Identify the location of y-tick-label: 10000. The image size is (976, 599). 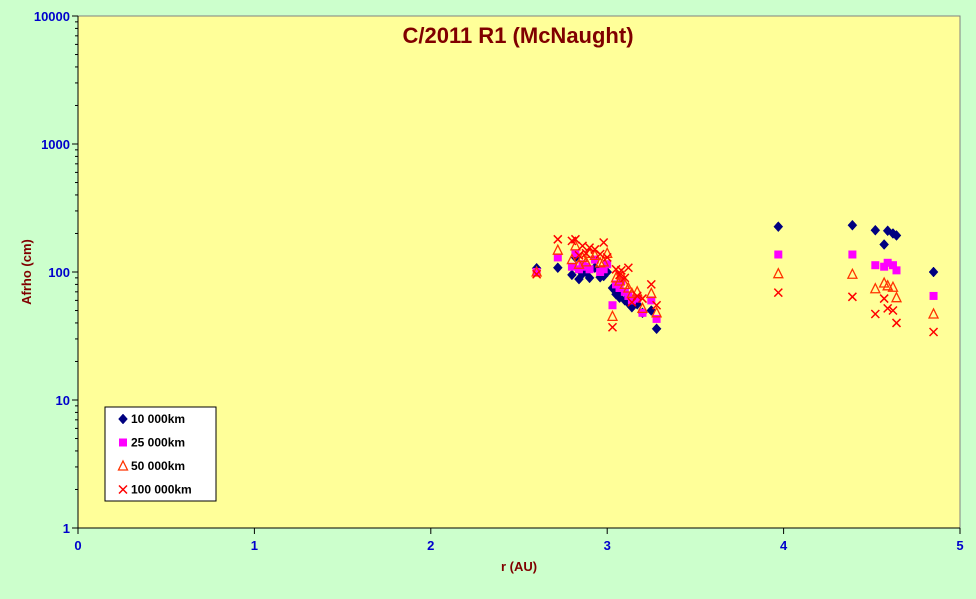
(52, 16).